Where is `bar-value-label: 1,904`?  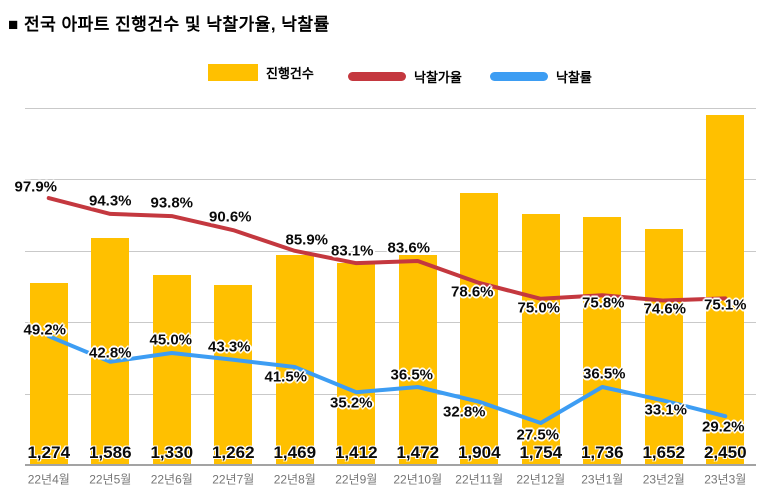 bar-value-label: 1,904 is located at coordinates (479, 452).